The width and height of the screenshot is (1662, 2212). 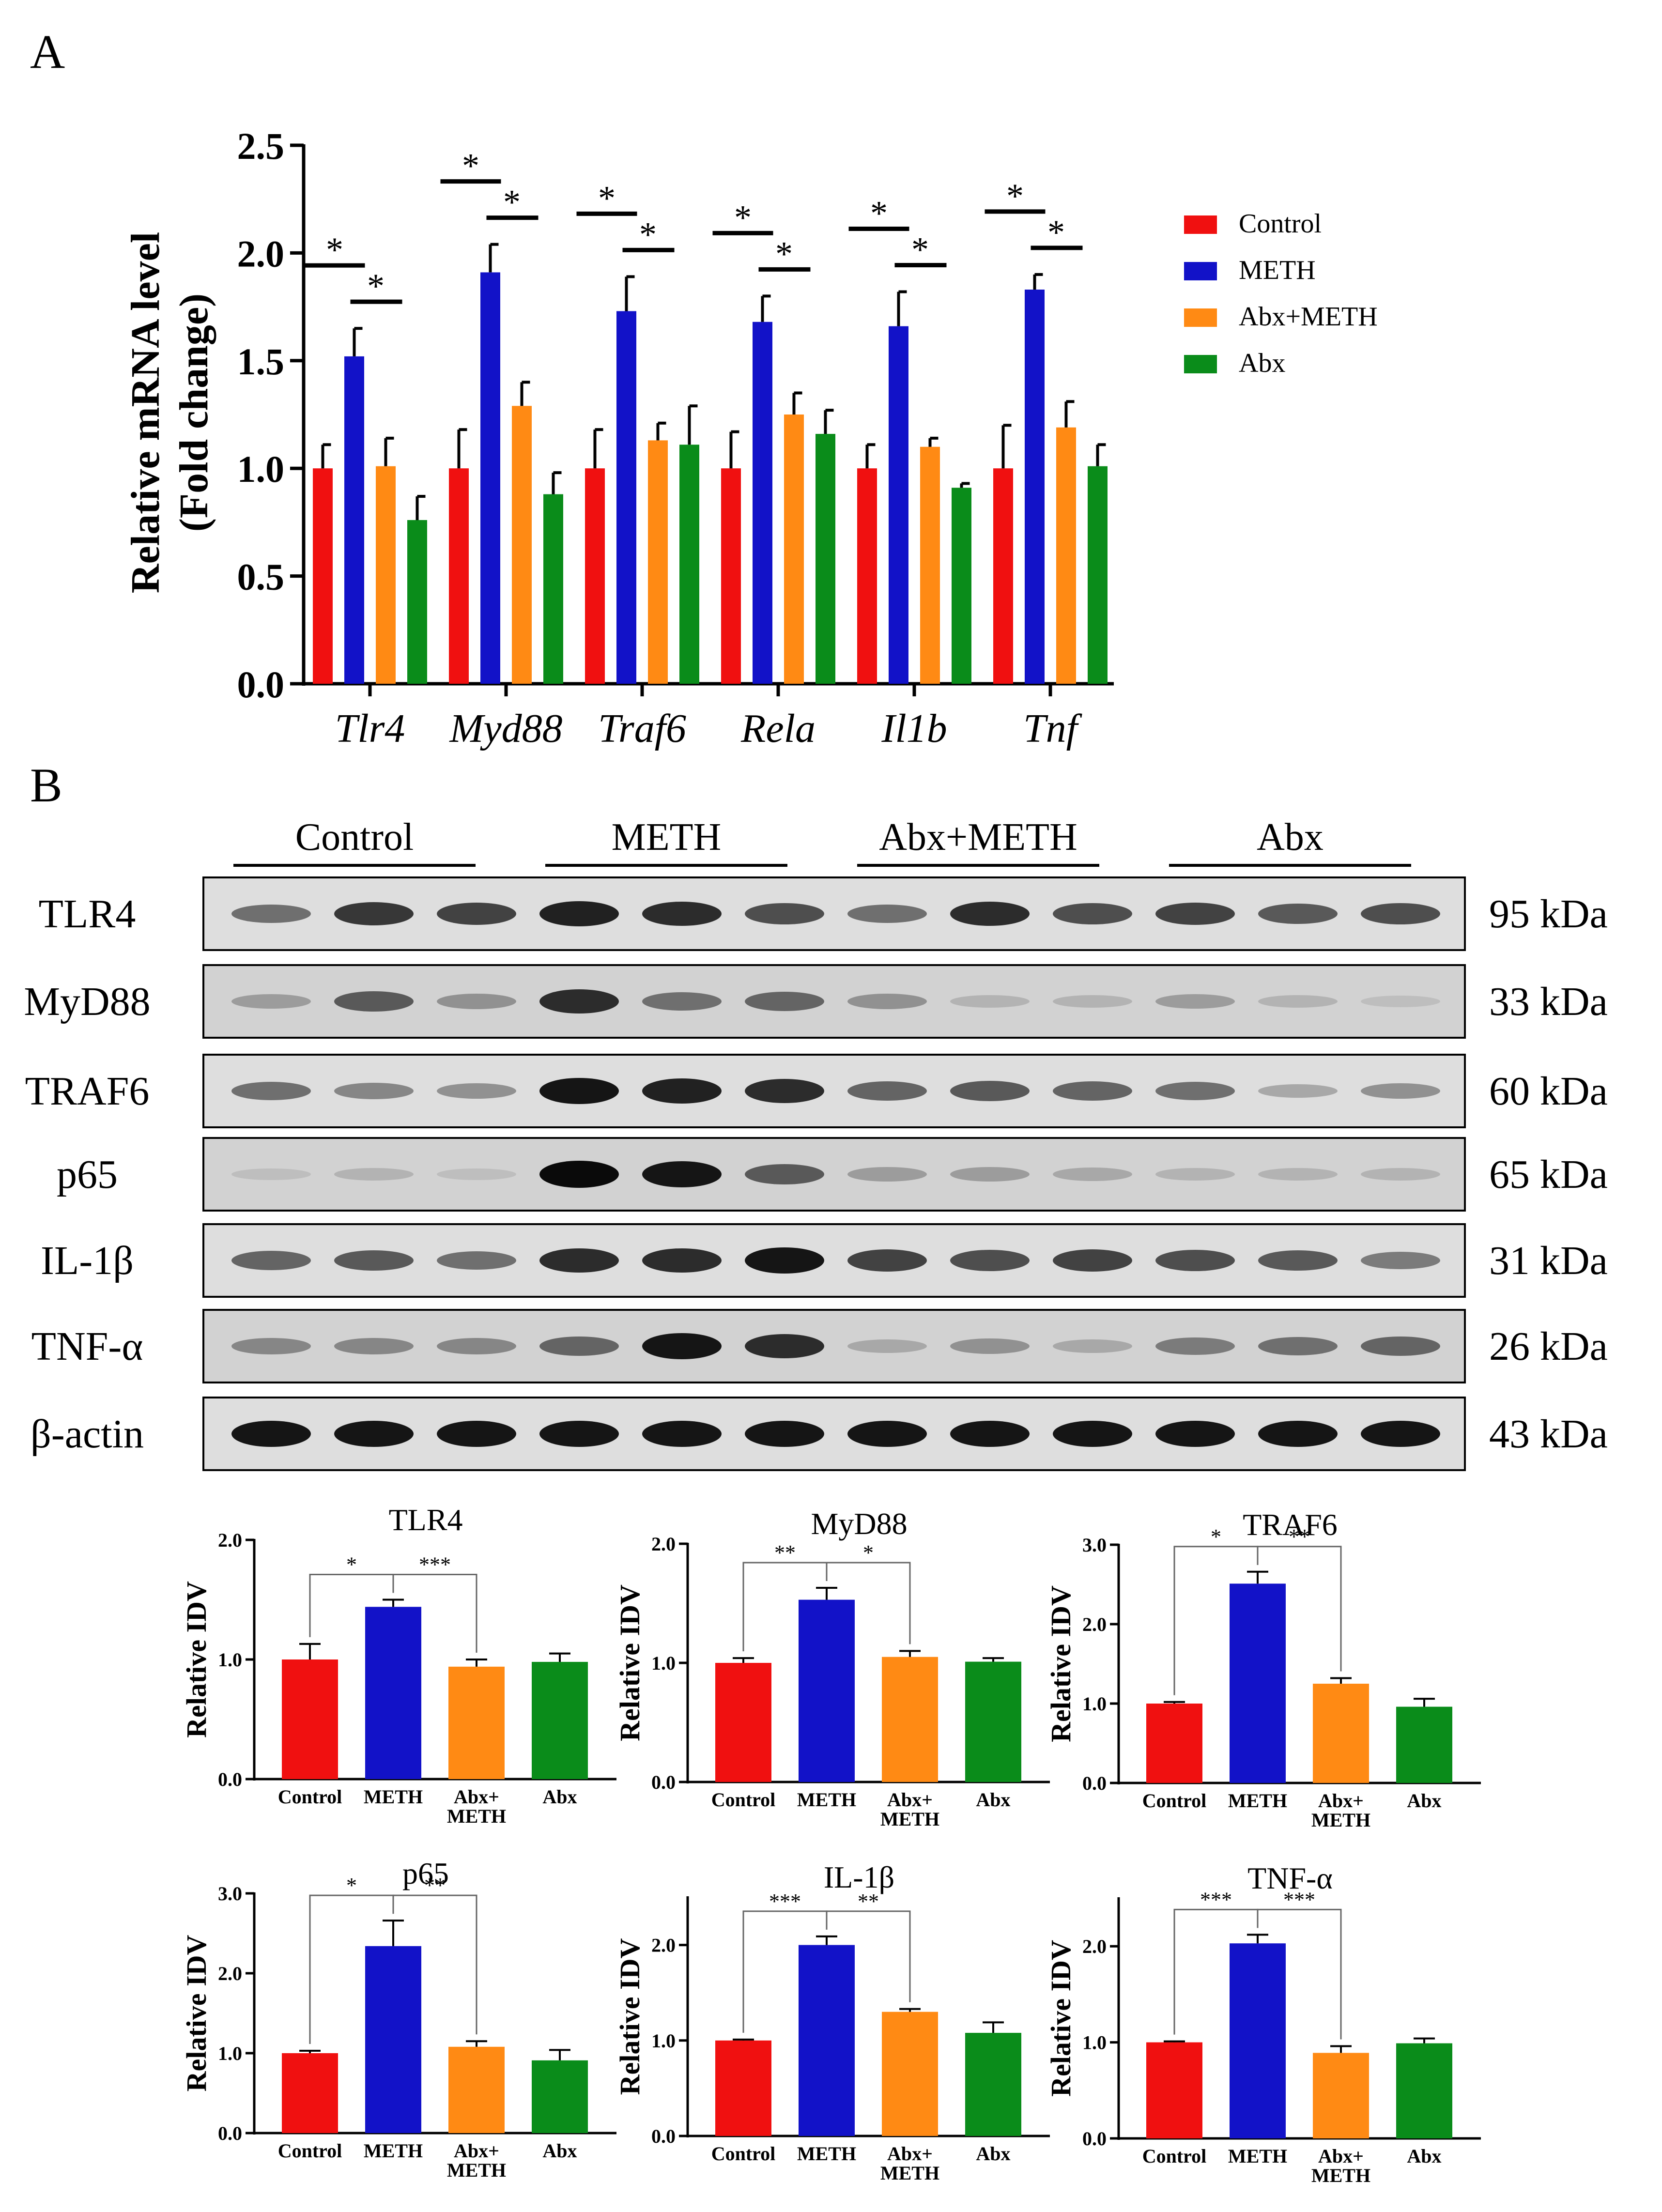 I want to click on legend-label-abx-meth: Abx+METH, so click(x=1308, y=317).